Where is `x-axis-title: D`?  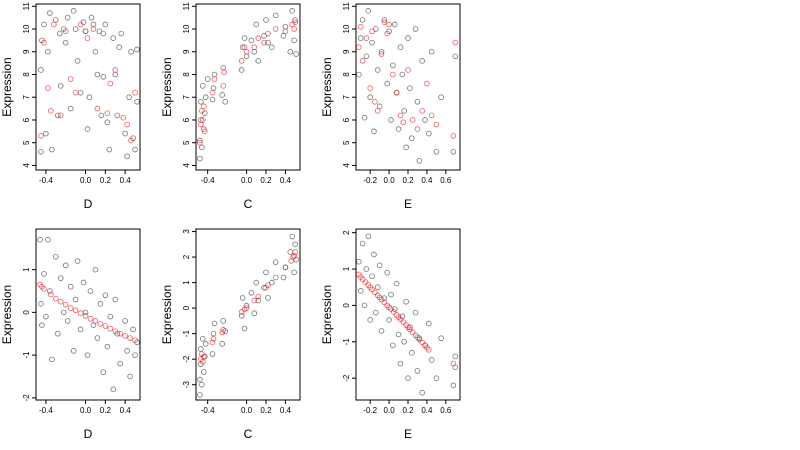 x-axis-title: D is located at coordinates (88, 204).